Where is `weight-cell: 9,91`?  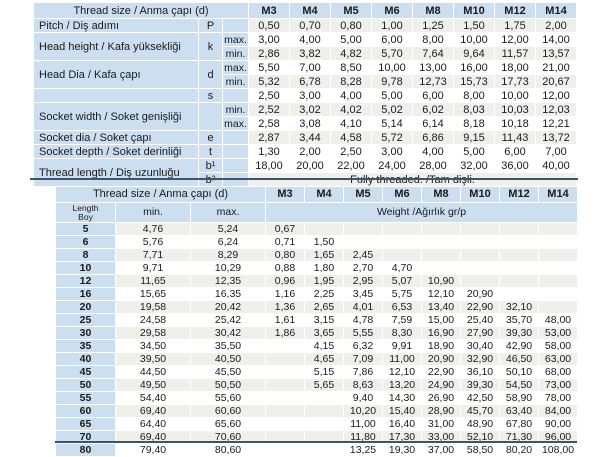 weight-cell: 9,91 is located at coordinates (402, 346).